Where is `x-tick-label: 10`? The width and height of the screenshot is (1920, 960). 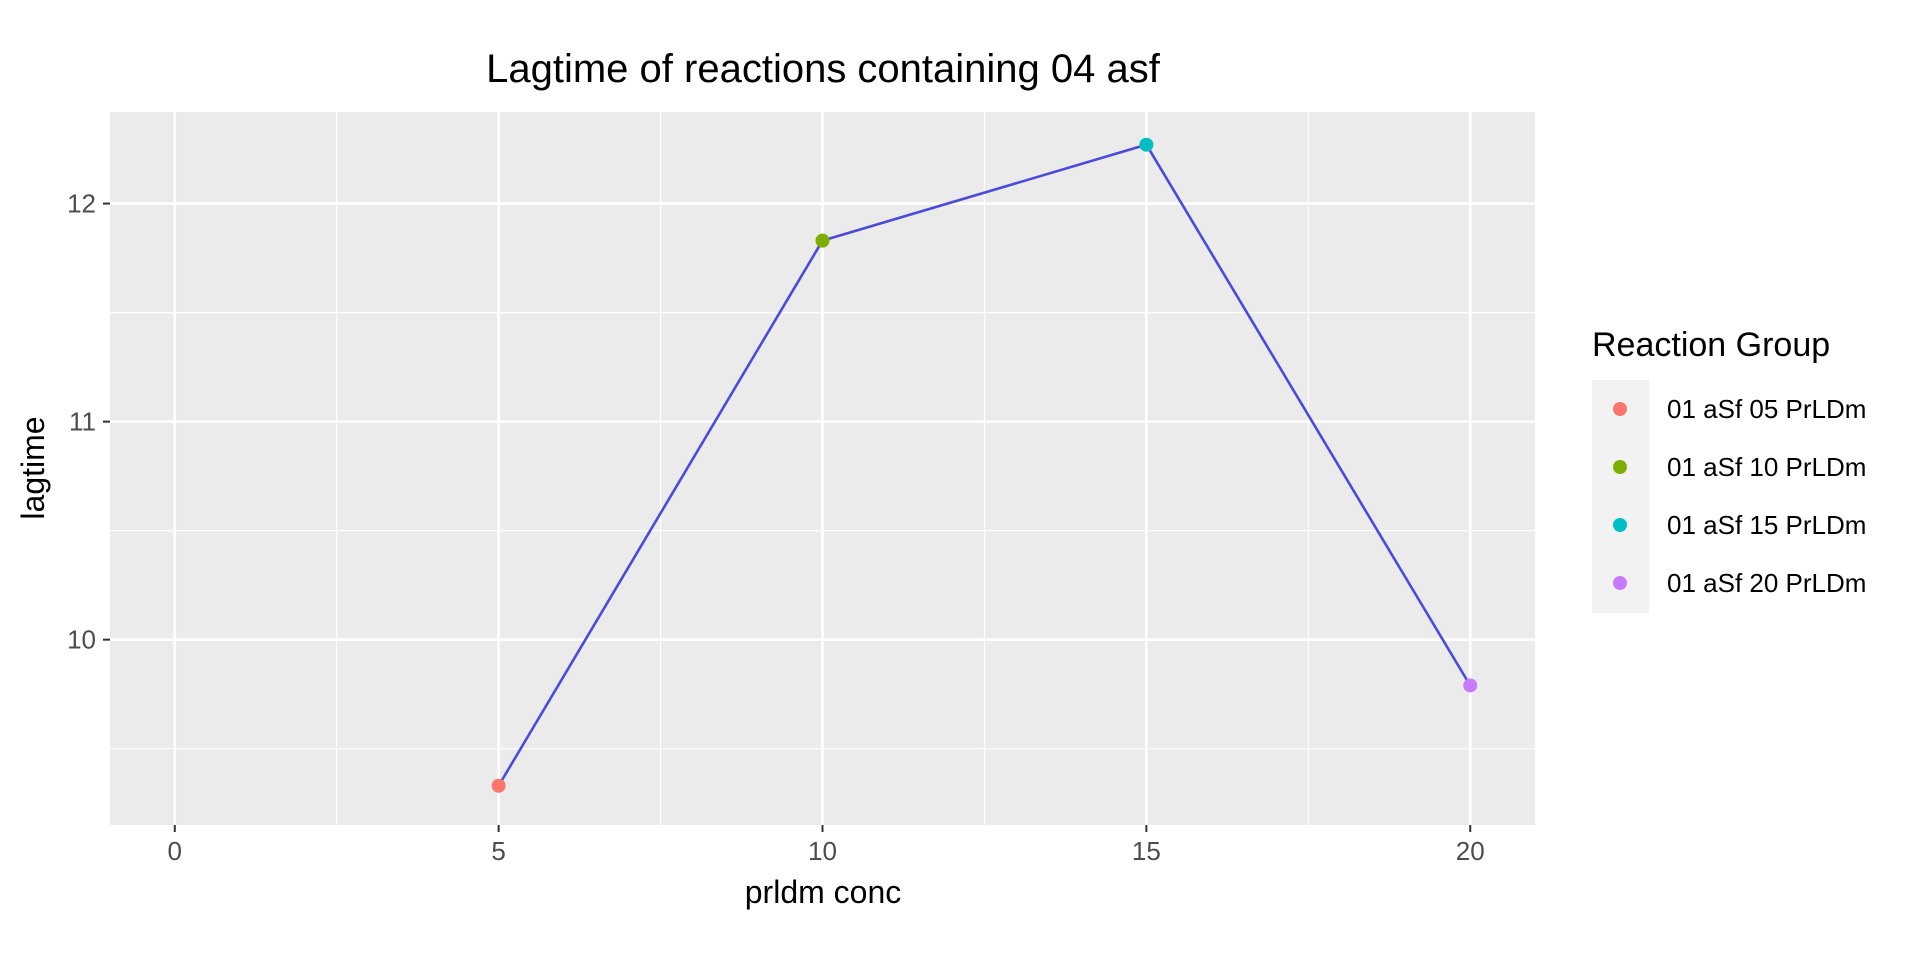 x-tick-label: 10 is located at coordinates (822, 851).